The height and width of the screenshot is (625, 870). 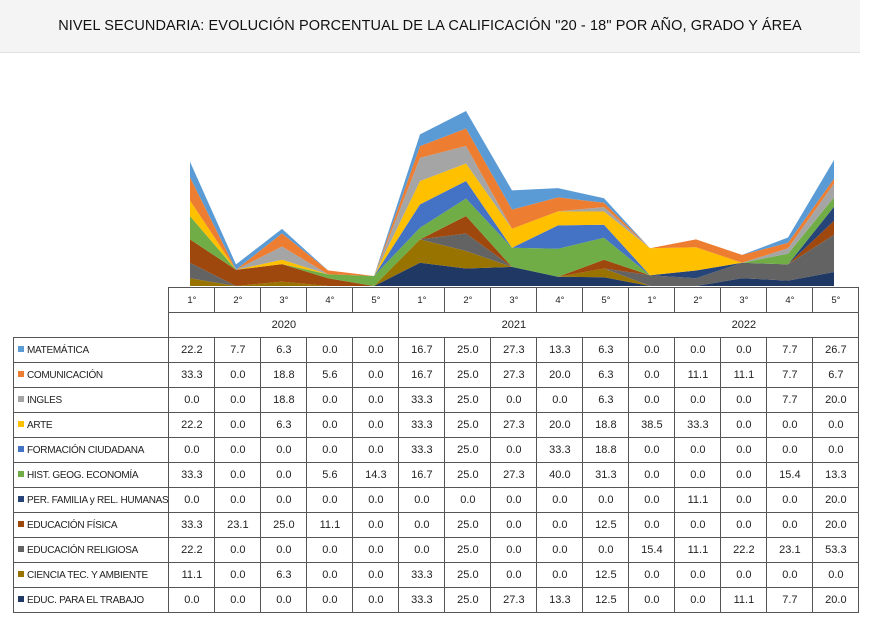 What do you see at coordinates (836, 475) in the screenshot?
I see `value-cell: 13.3` at bounding box center [836, 475].